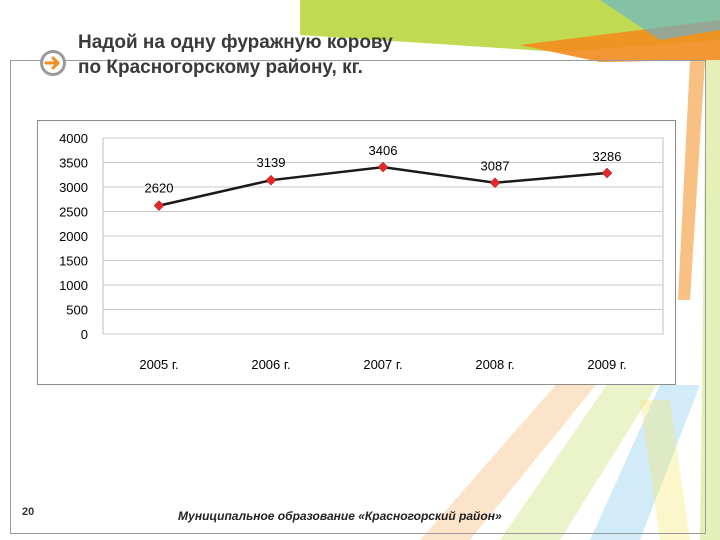 This screenshot has width=720, height=540. Describe the element at coordinates (606, 364) in the screenshot. I see `x-tick-label: 2009 г.` at that location.